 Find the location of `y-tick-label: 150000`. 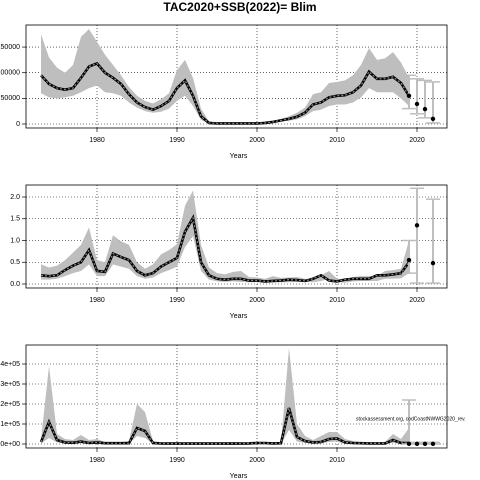

y-tick-label: 150000 is located at coordinates (10, 47).